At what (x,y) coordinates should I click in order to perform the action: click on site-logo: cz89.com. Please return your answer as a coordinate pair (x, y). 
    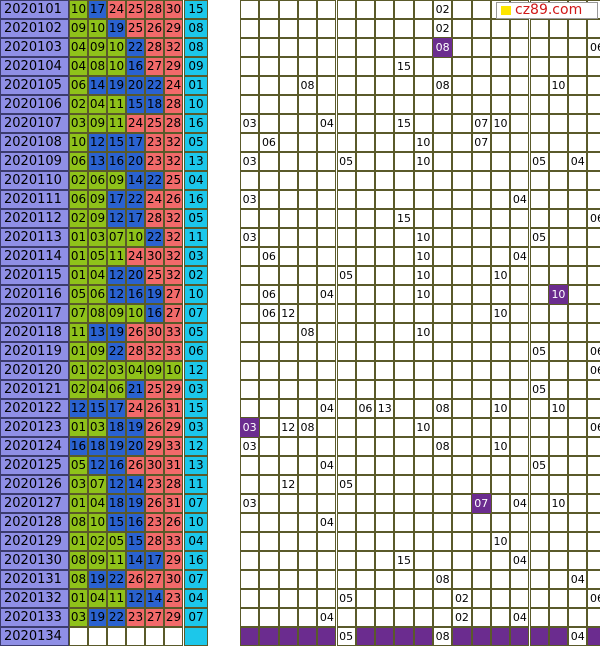
    Looking at the image, I should click on (547, 10).